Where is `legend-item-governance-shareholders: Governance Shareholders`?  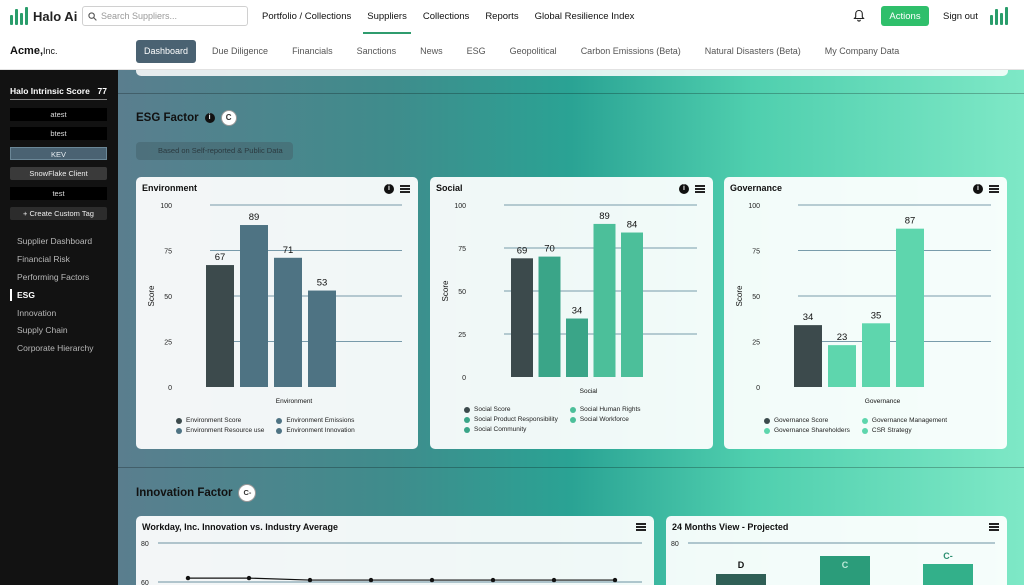 legend-item-governance-shareholders: Governance Shareholders is located at coordinates (807, 430).